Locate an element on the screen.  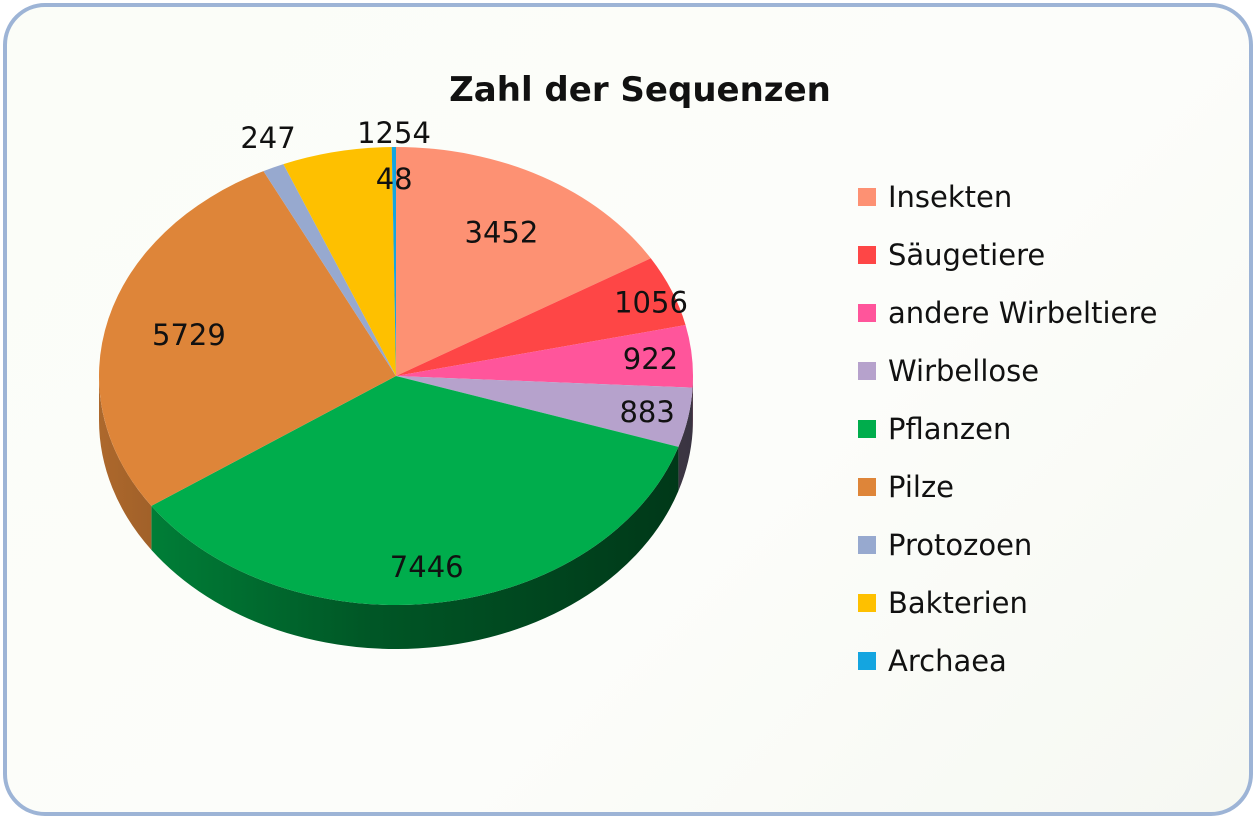
slice-s-ugetiere is located at coordinates (541, 317).